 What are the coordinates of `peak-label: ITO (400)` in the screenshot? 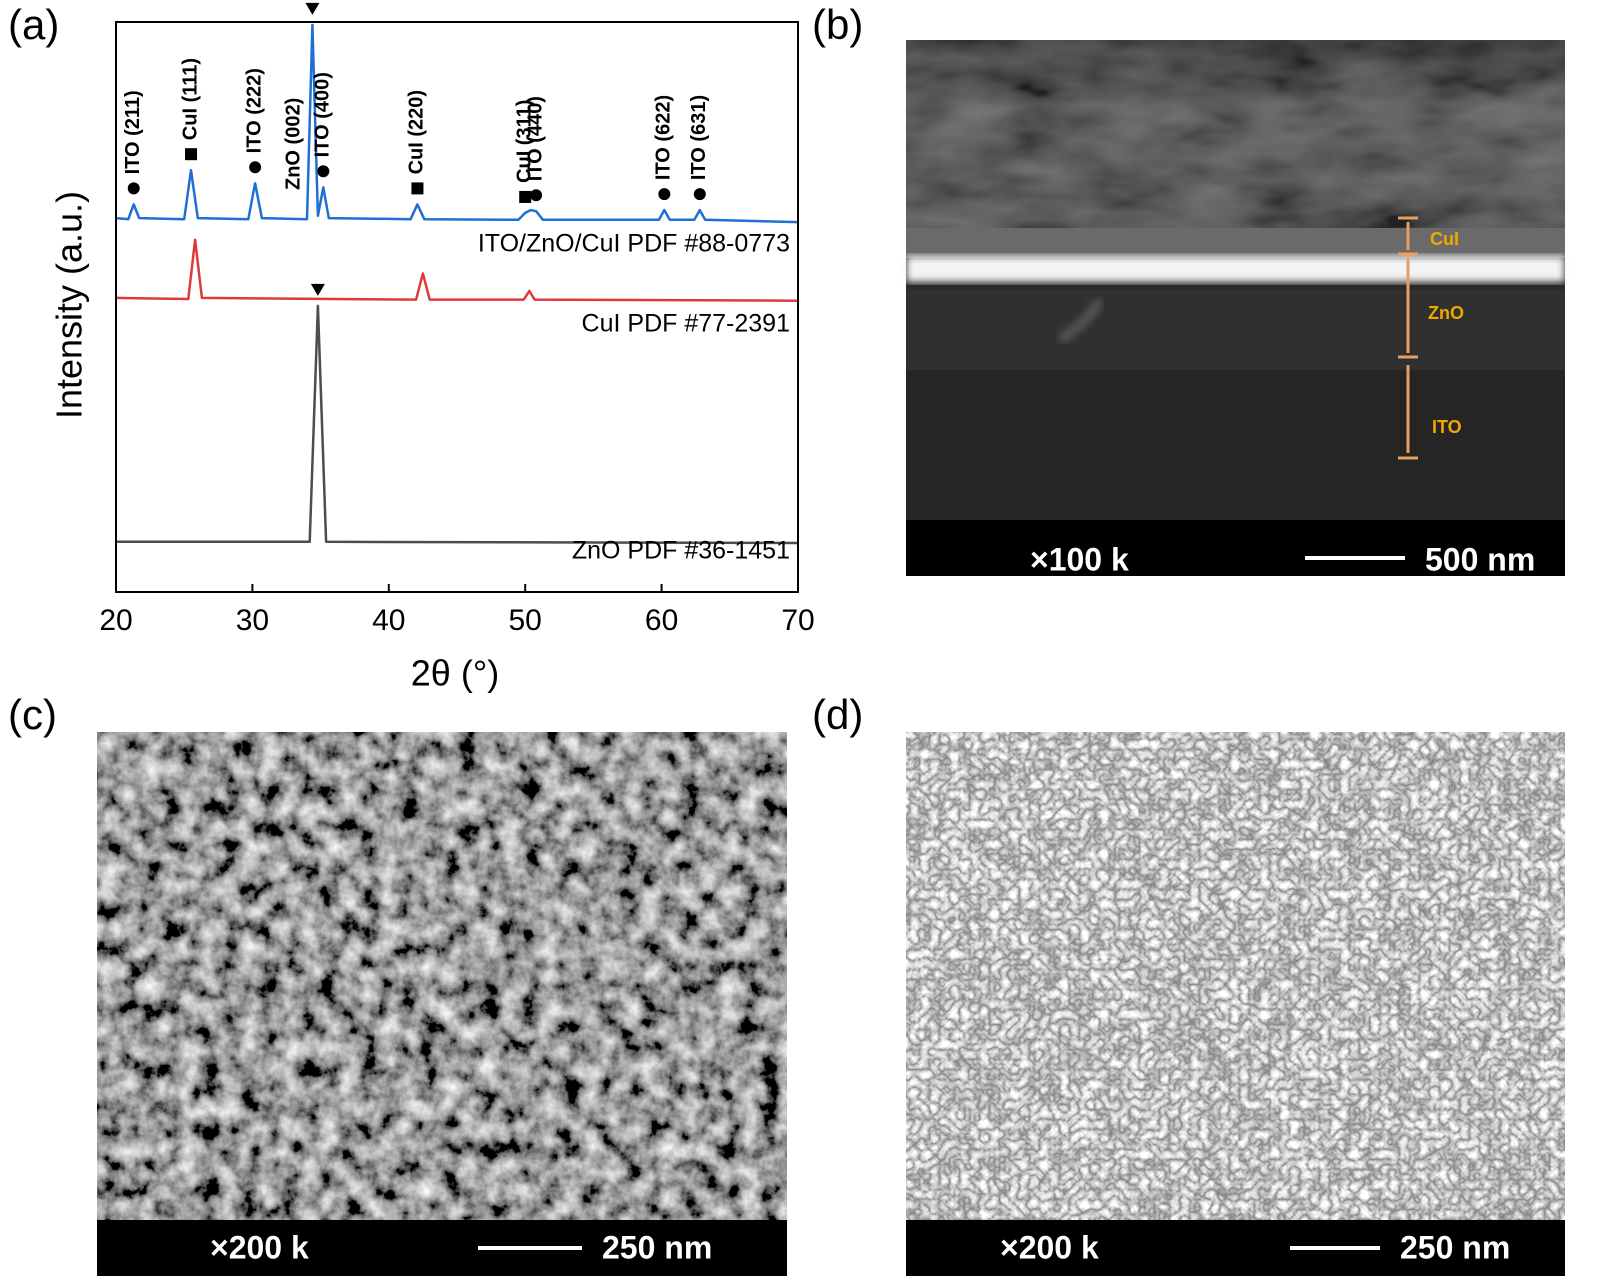 It's located at (323, 114).